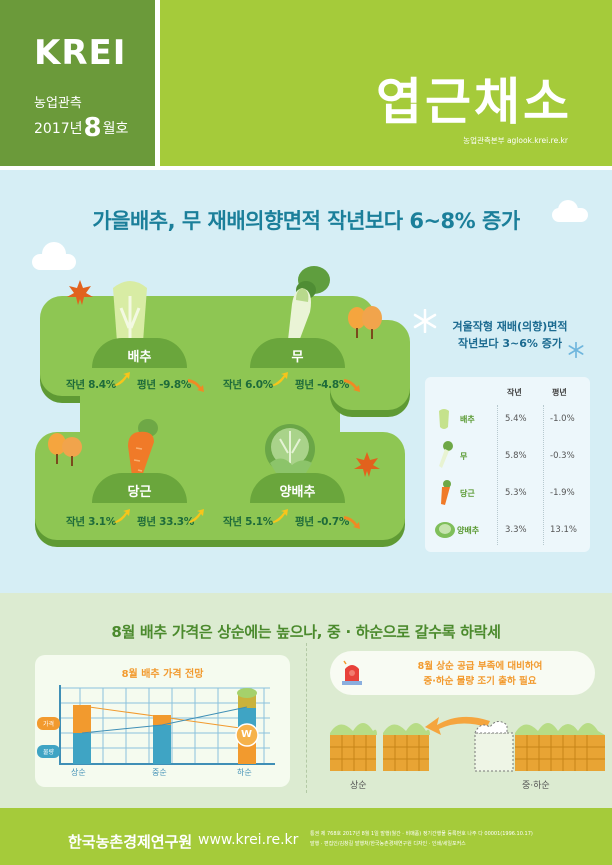 The image size is (612, 865). What do you see at coordinates (166, 522) in the screenshot?
I see `stat-vs-average: 평년 33.3%` at bounding box center [166, 522].